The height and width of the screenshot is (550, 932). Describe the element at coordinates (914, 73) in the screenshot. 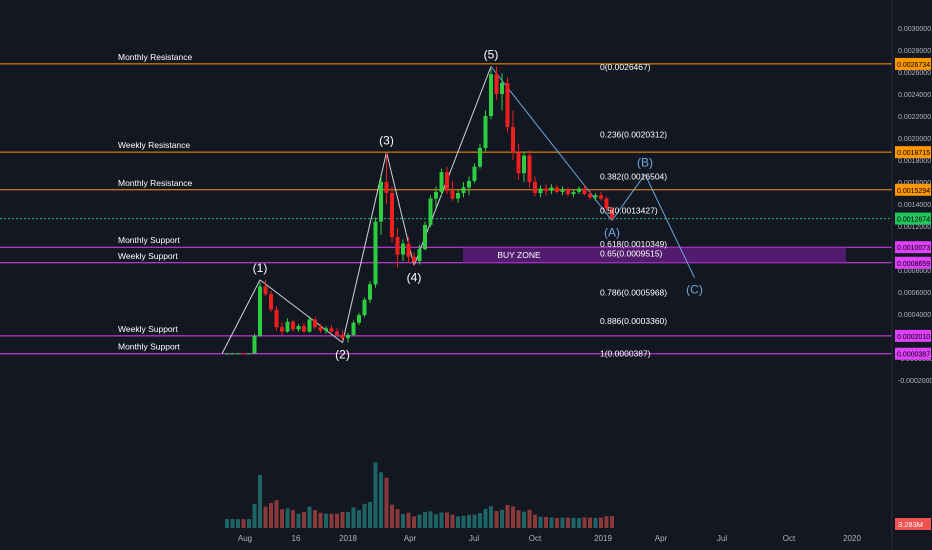

I see `y-tick-label: 0.0026000` at that location.